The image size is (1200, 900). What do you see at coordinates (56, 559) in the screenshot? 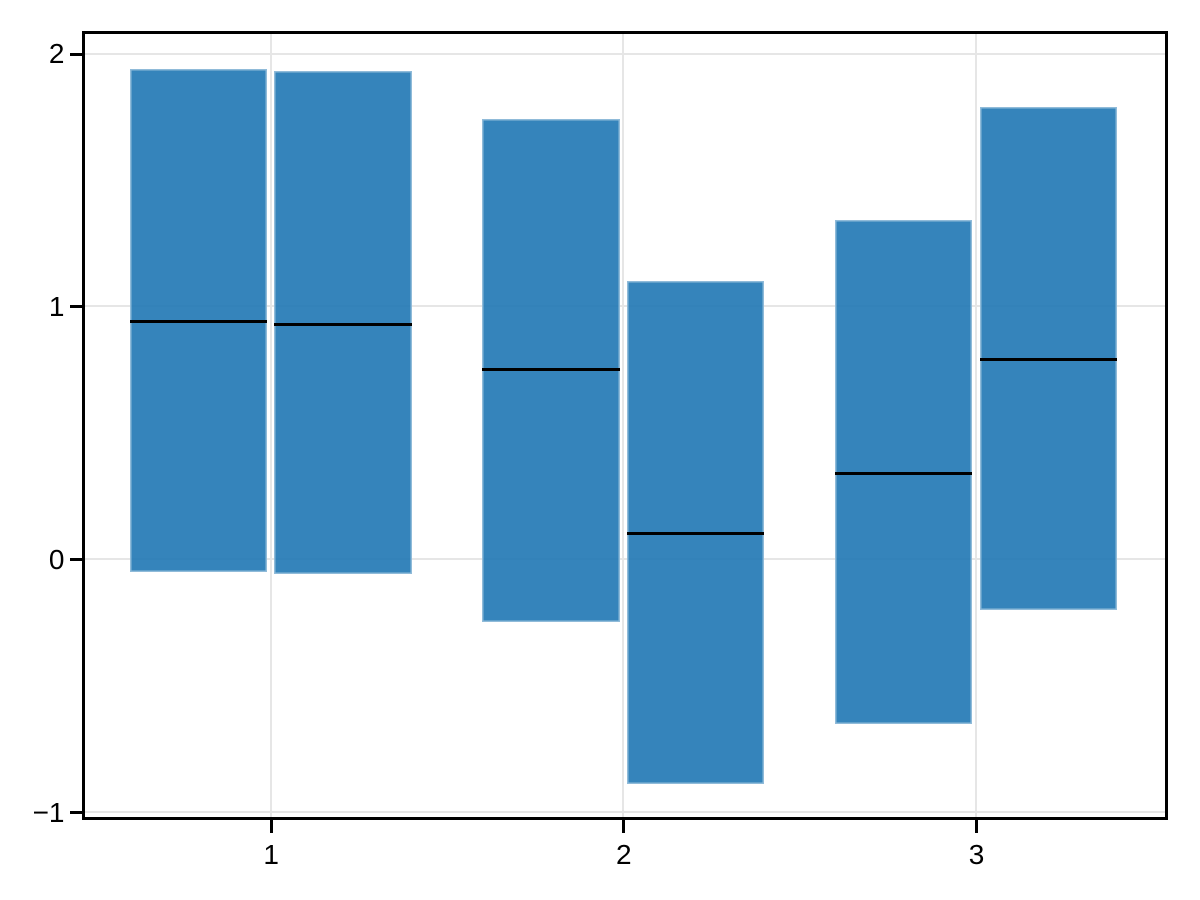
I see `y-tick-label: 0` at bounding box center [56, 559].